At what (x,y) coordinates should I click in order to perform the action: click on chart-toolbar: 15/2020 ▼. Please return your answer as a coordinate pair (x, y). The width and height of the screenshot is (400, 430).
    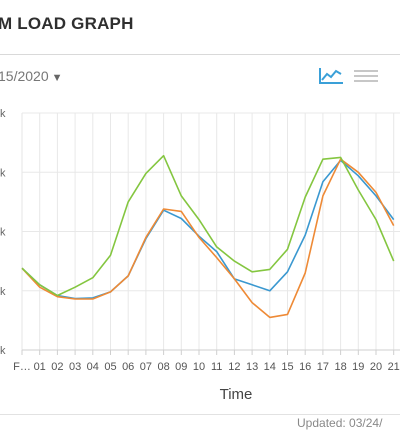
    Looking at the image, I should click on (200, 76).